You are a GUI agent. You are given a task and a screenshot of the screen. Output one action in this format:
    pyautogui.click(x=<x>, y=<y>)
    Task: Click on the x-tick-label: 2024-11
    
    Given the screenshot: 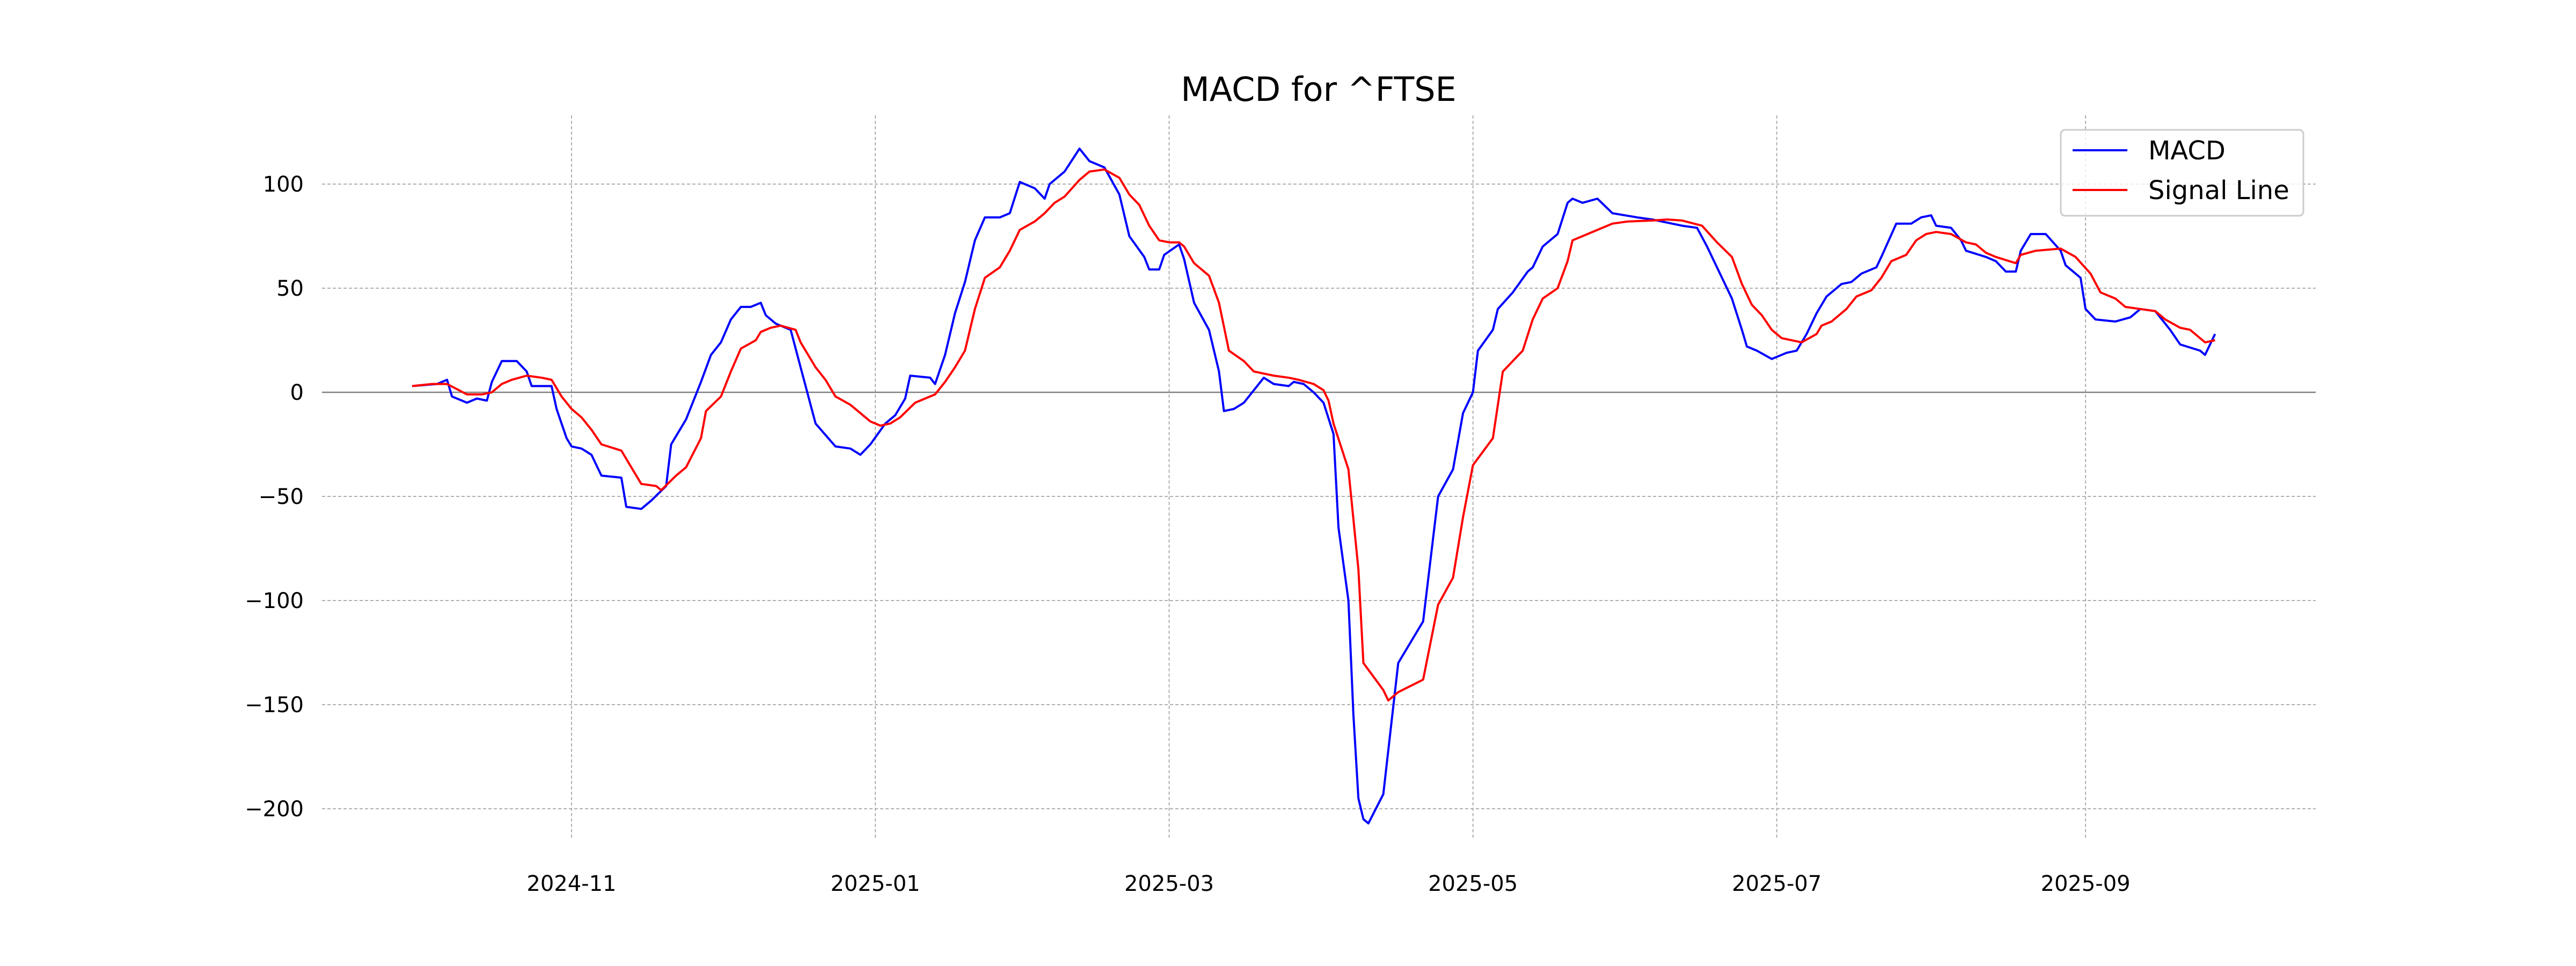 What is the action you would take?
    pyautogui.click(x=571, y=884)
    